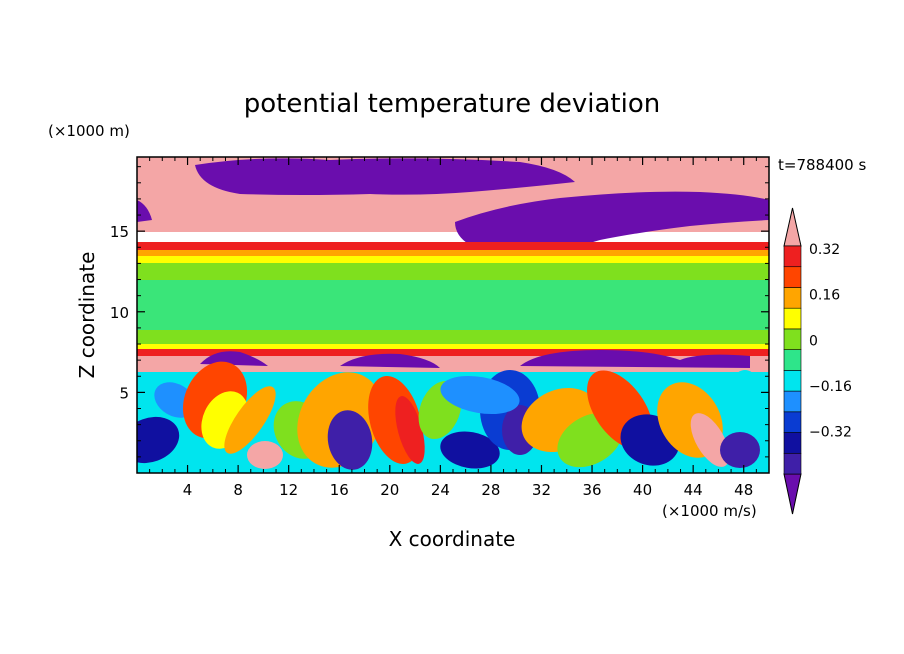 The image size is (904, 654). What do you see at coordinates (389, 490) in the screenshot?
I see `x-tick-label: 20` at bounding box center [389, 490].